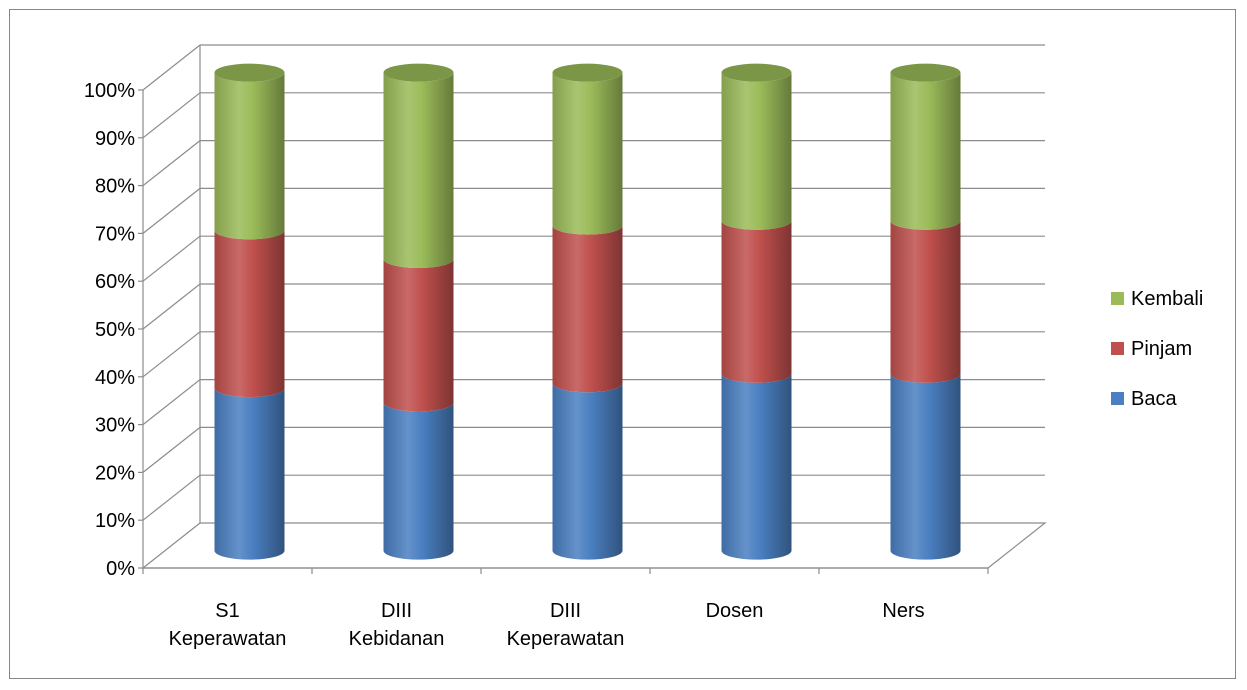 The width and height of the screenshot is (1247, 690). Describe the element at coordinates (109, 91) in the screenshot. I see `y-tick-label: 100%` at that location.